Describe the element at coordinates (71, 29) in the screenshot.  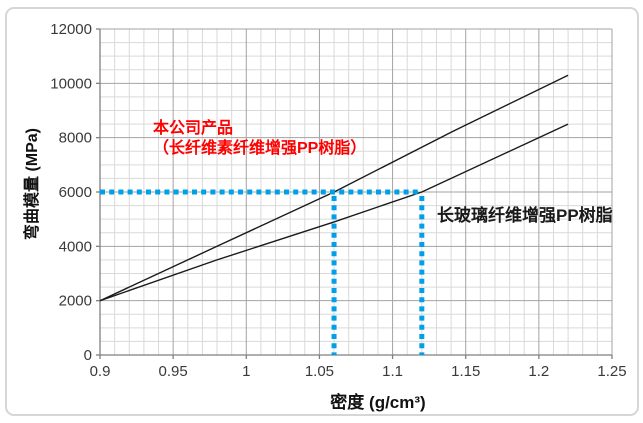
I see `y-tick-label: 12000` at that location.